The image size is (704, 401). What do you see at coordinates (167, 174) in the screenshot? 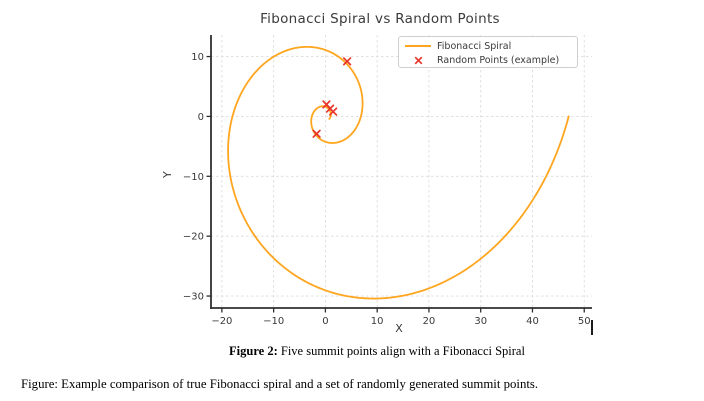
I see `y-axis-label: Y` at bounding box center [167, 174].